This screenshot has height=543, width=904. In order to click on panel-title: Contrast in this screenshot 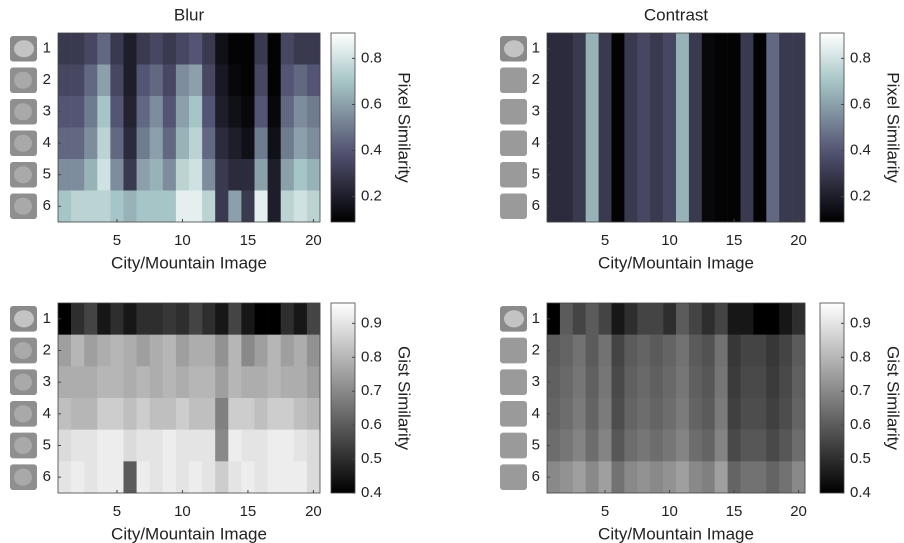, I will do `click(676, 14)`.